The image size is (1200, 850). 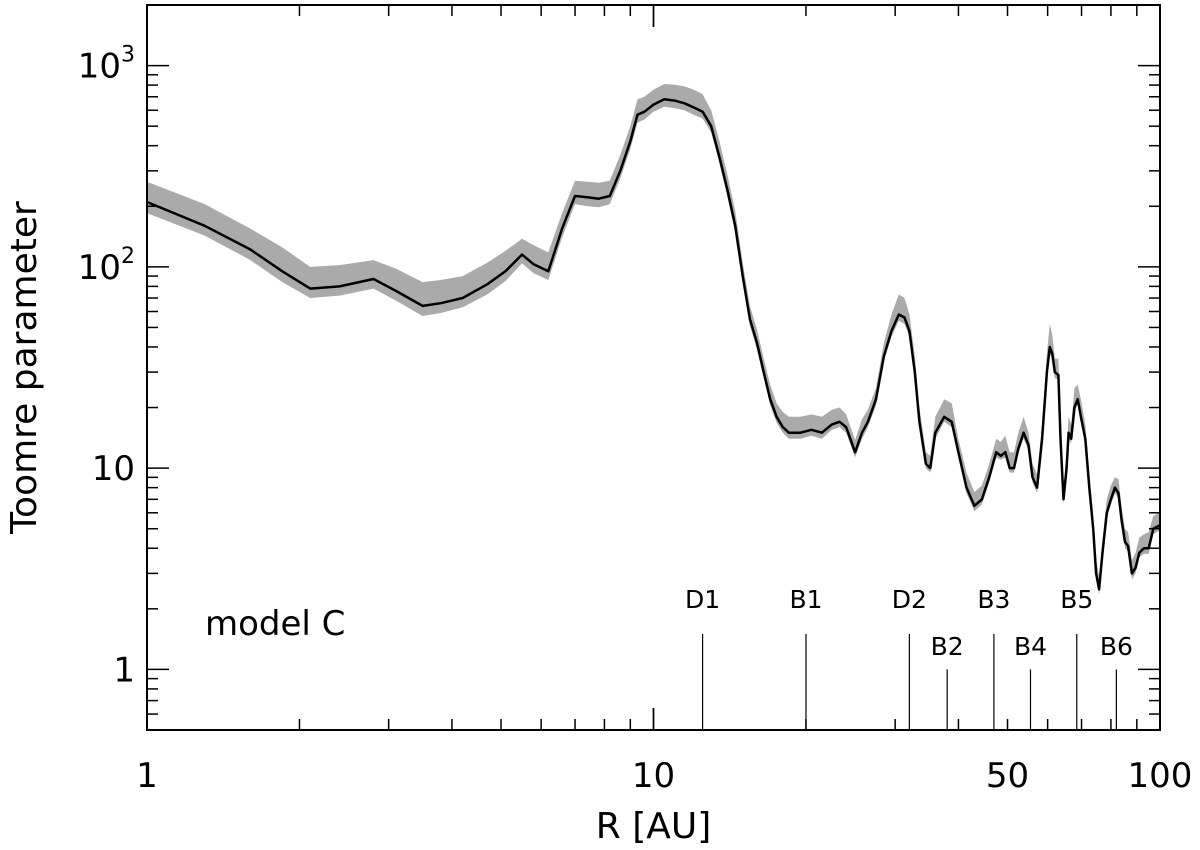 What do you see at coordinates (805, 599) in the screenshot?
I see `ring-label-b1: B1` at bounding box center [805, 599].